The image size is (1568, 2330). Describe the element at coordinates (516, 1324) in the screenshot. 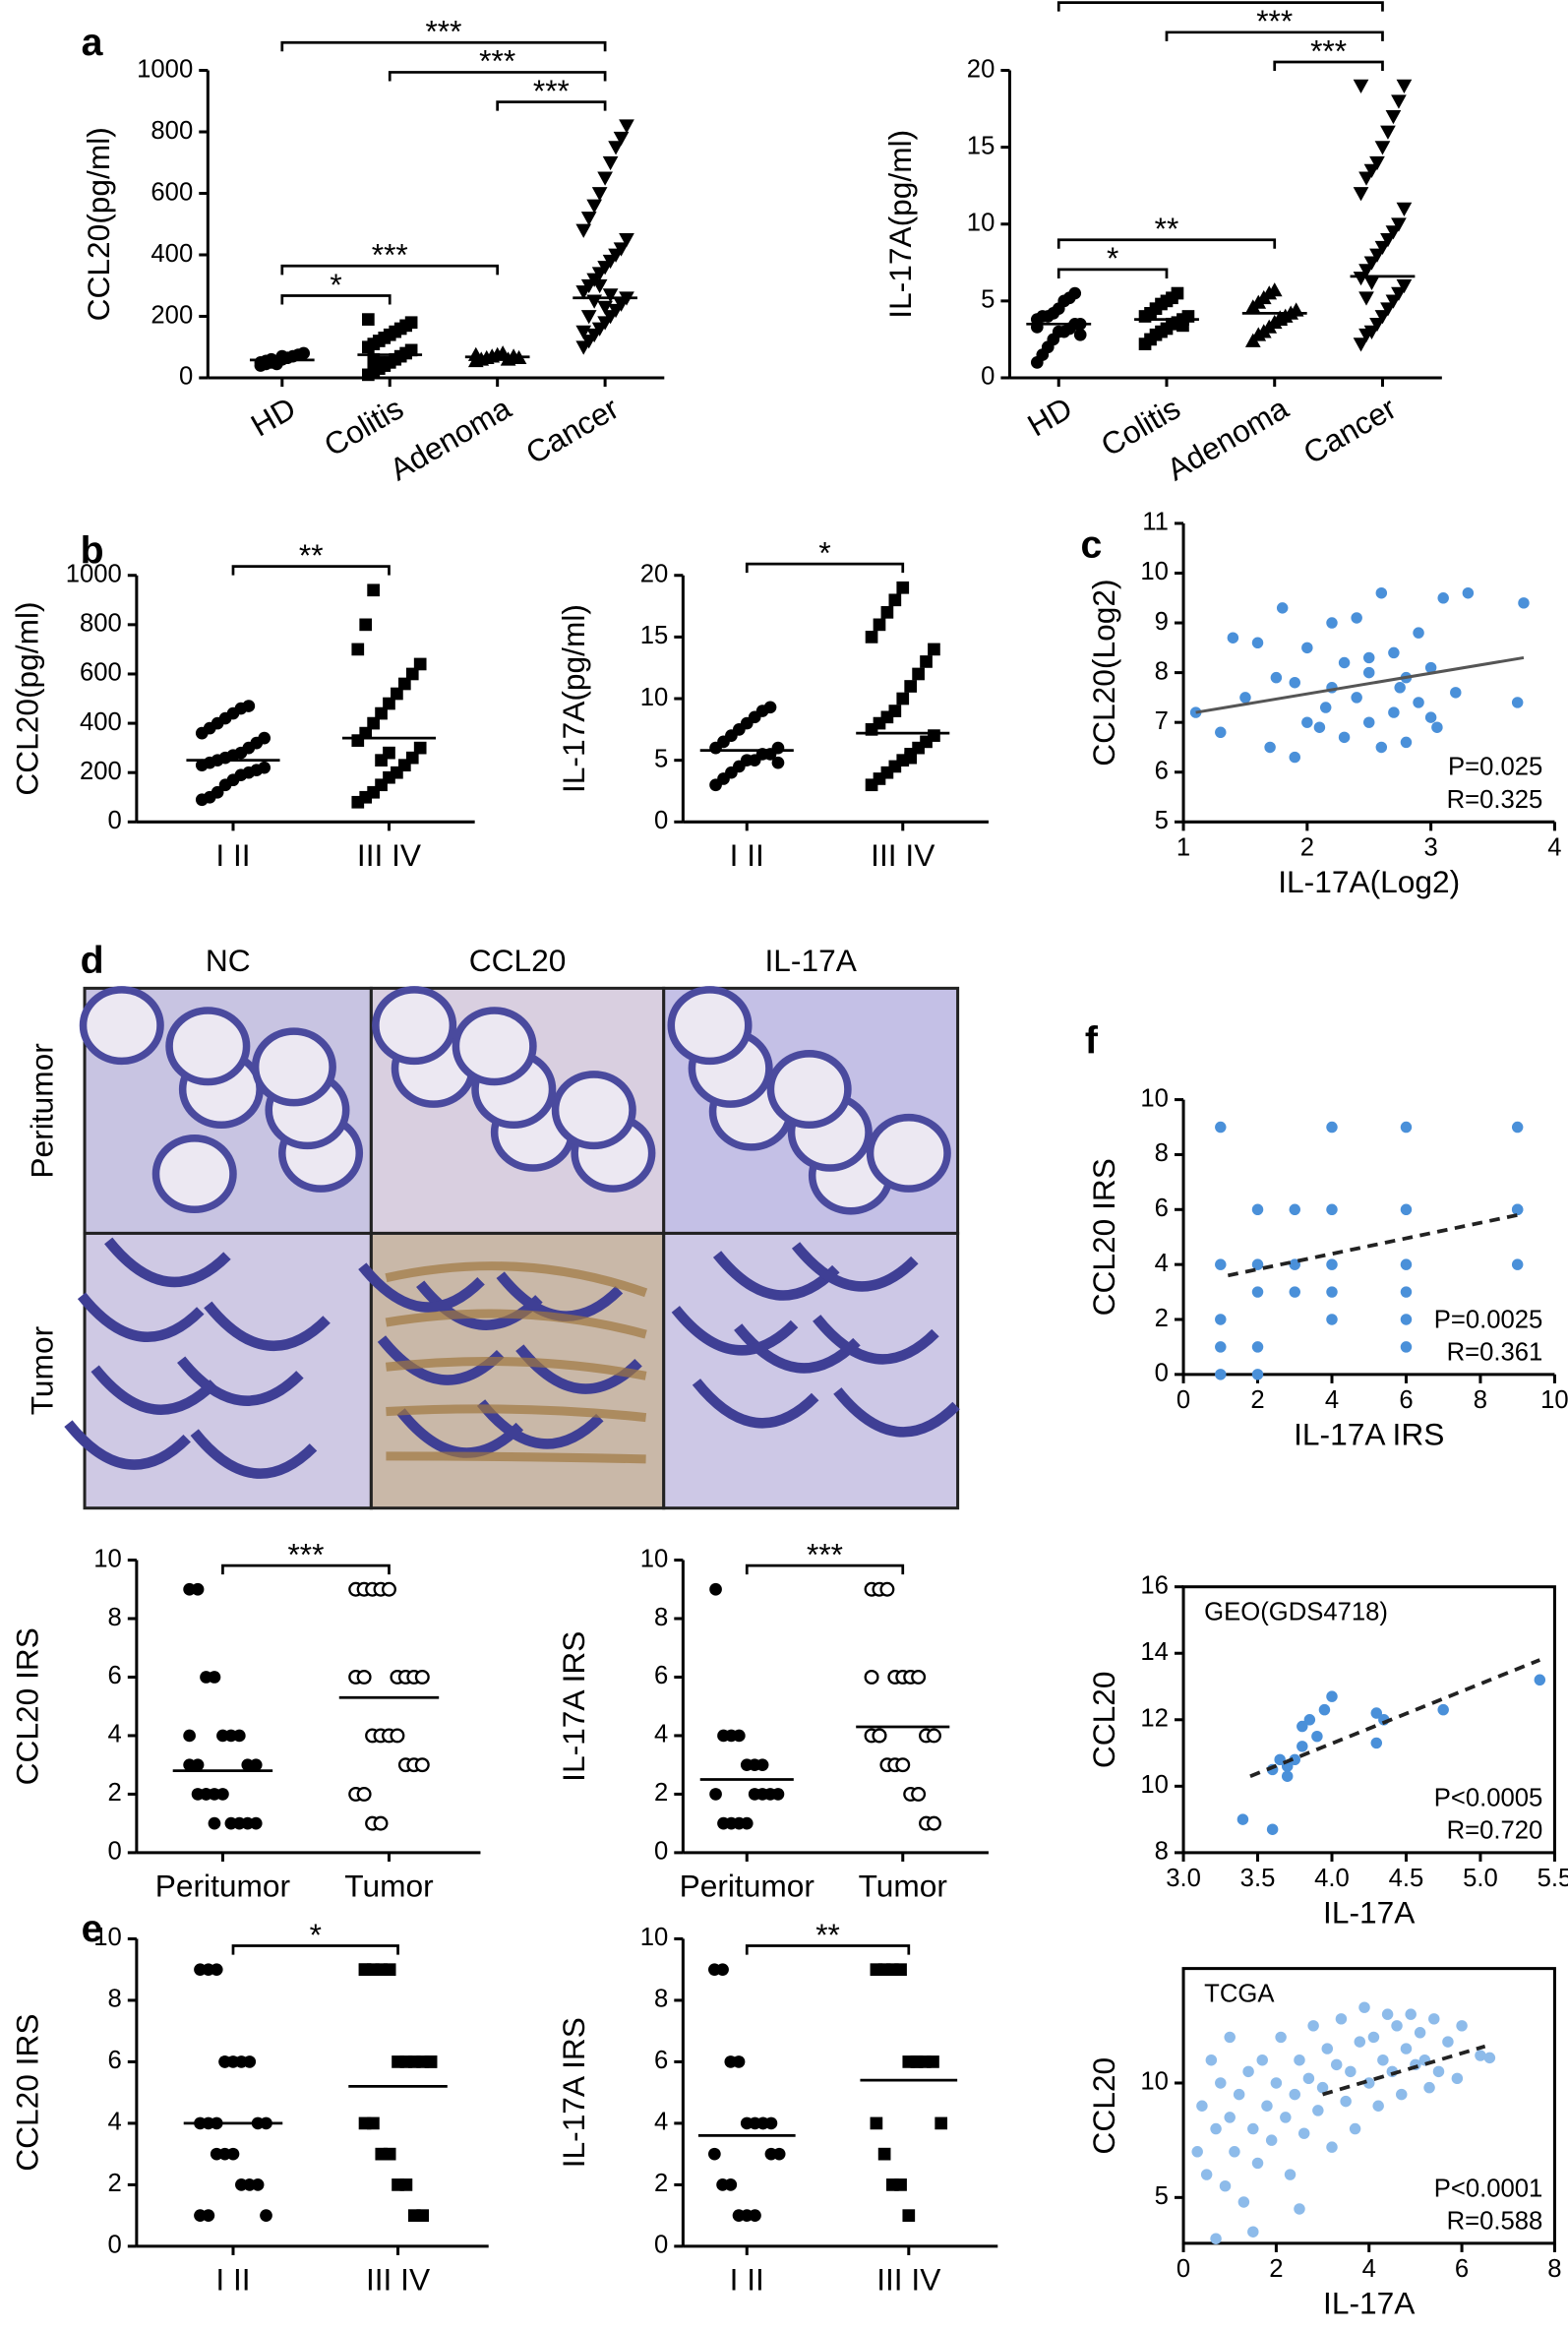

I see `stain` at that location.